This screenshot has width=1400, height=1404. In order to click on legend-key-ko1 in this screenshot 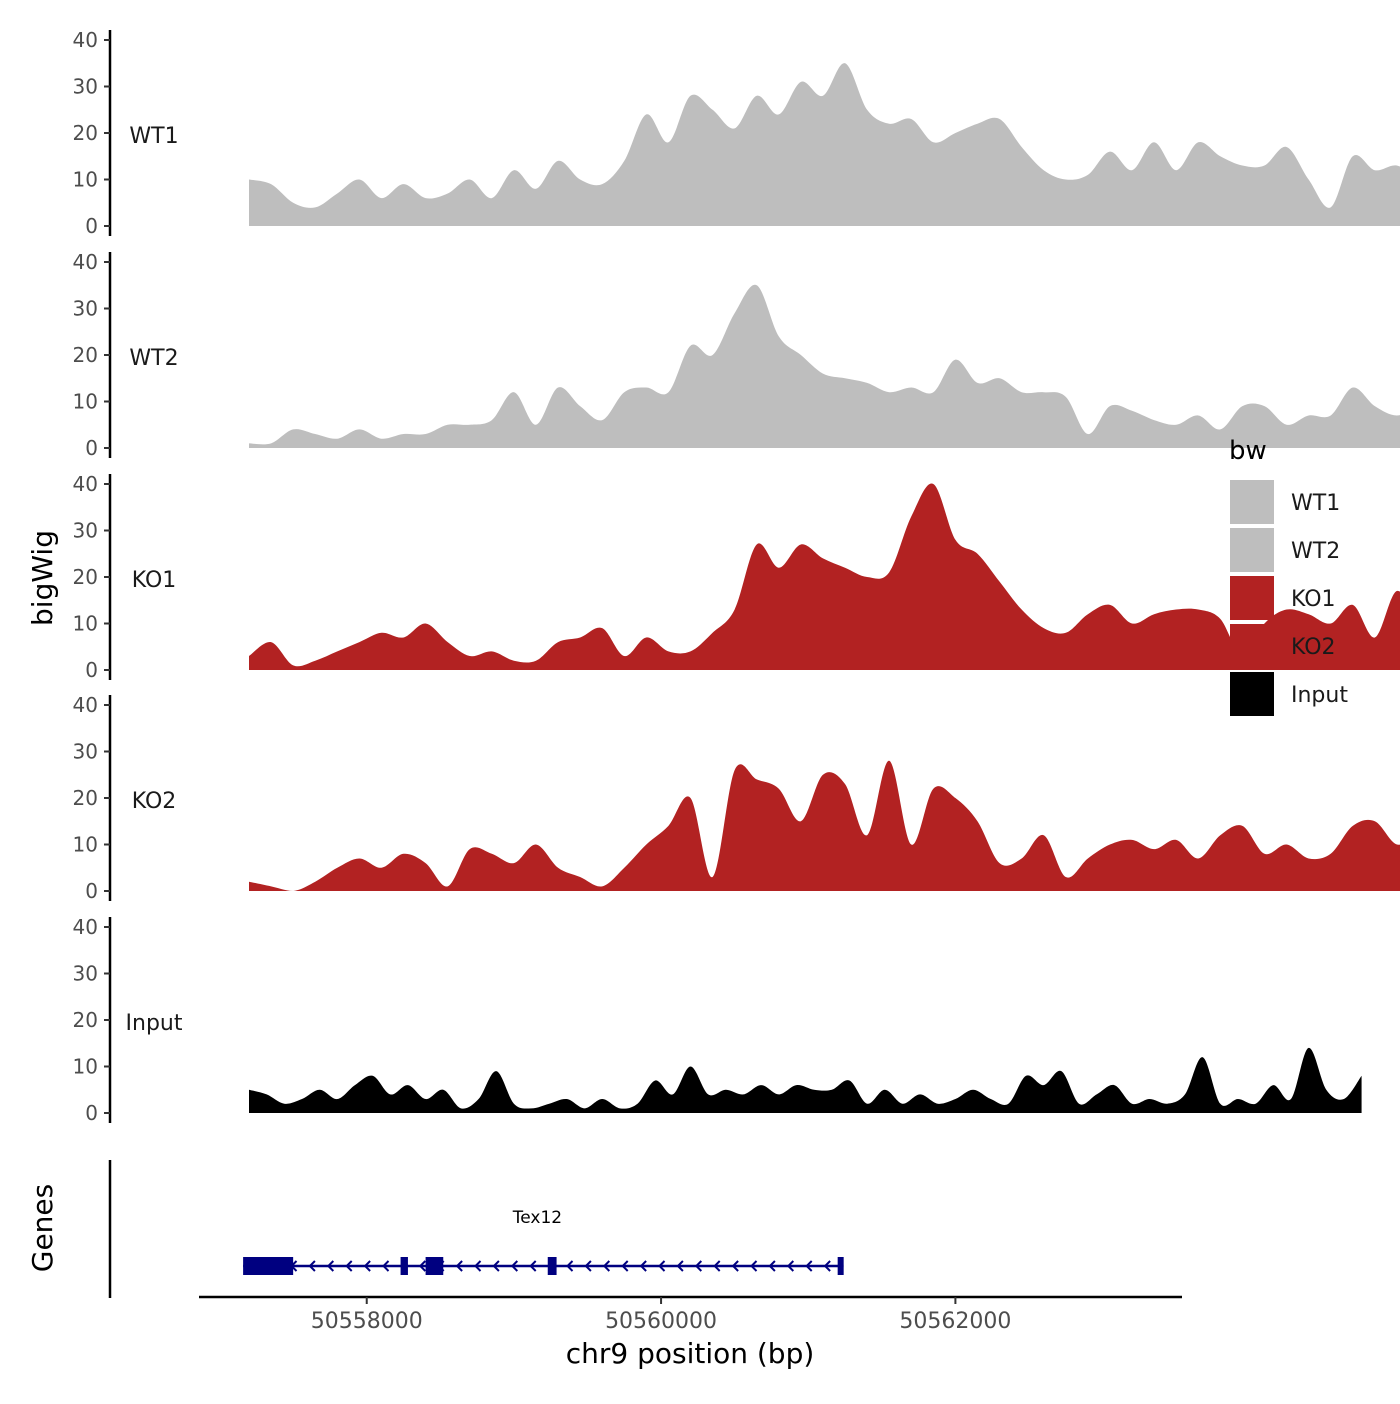, I will do `click(1252, 598)`.